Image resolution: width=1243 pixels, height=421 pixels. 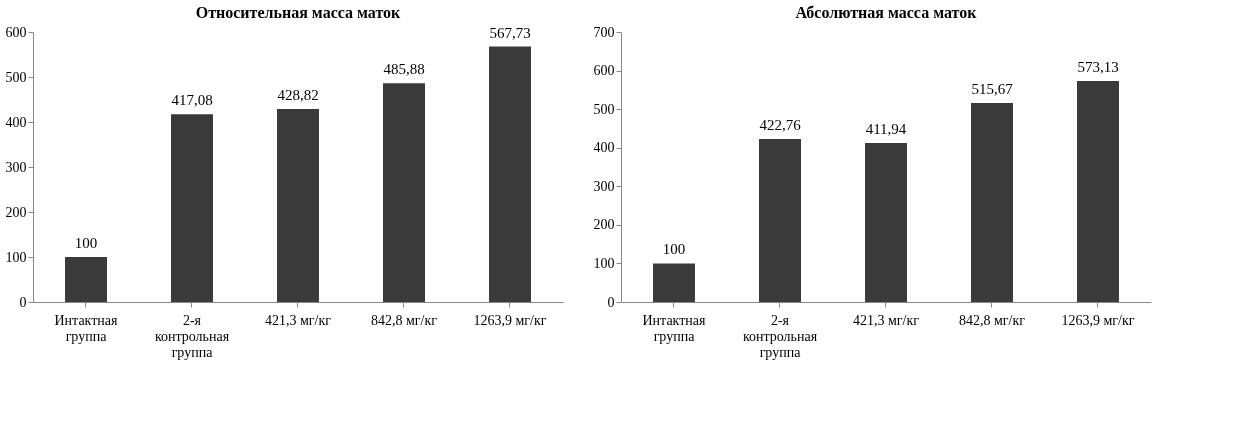 I want to click on data-label: 417,08, so click(x=192, y=100).